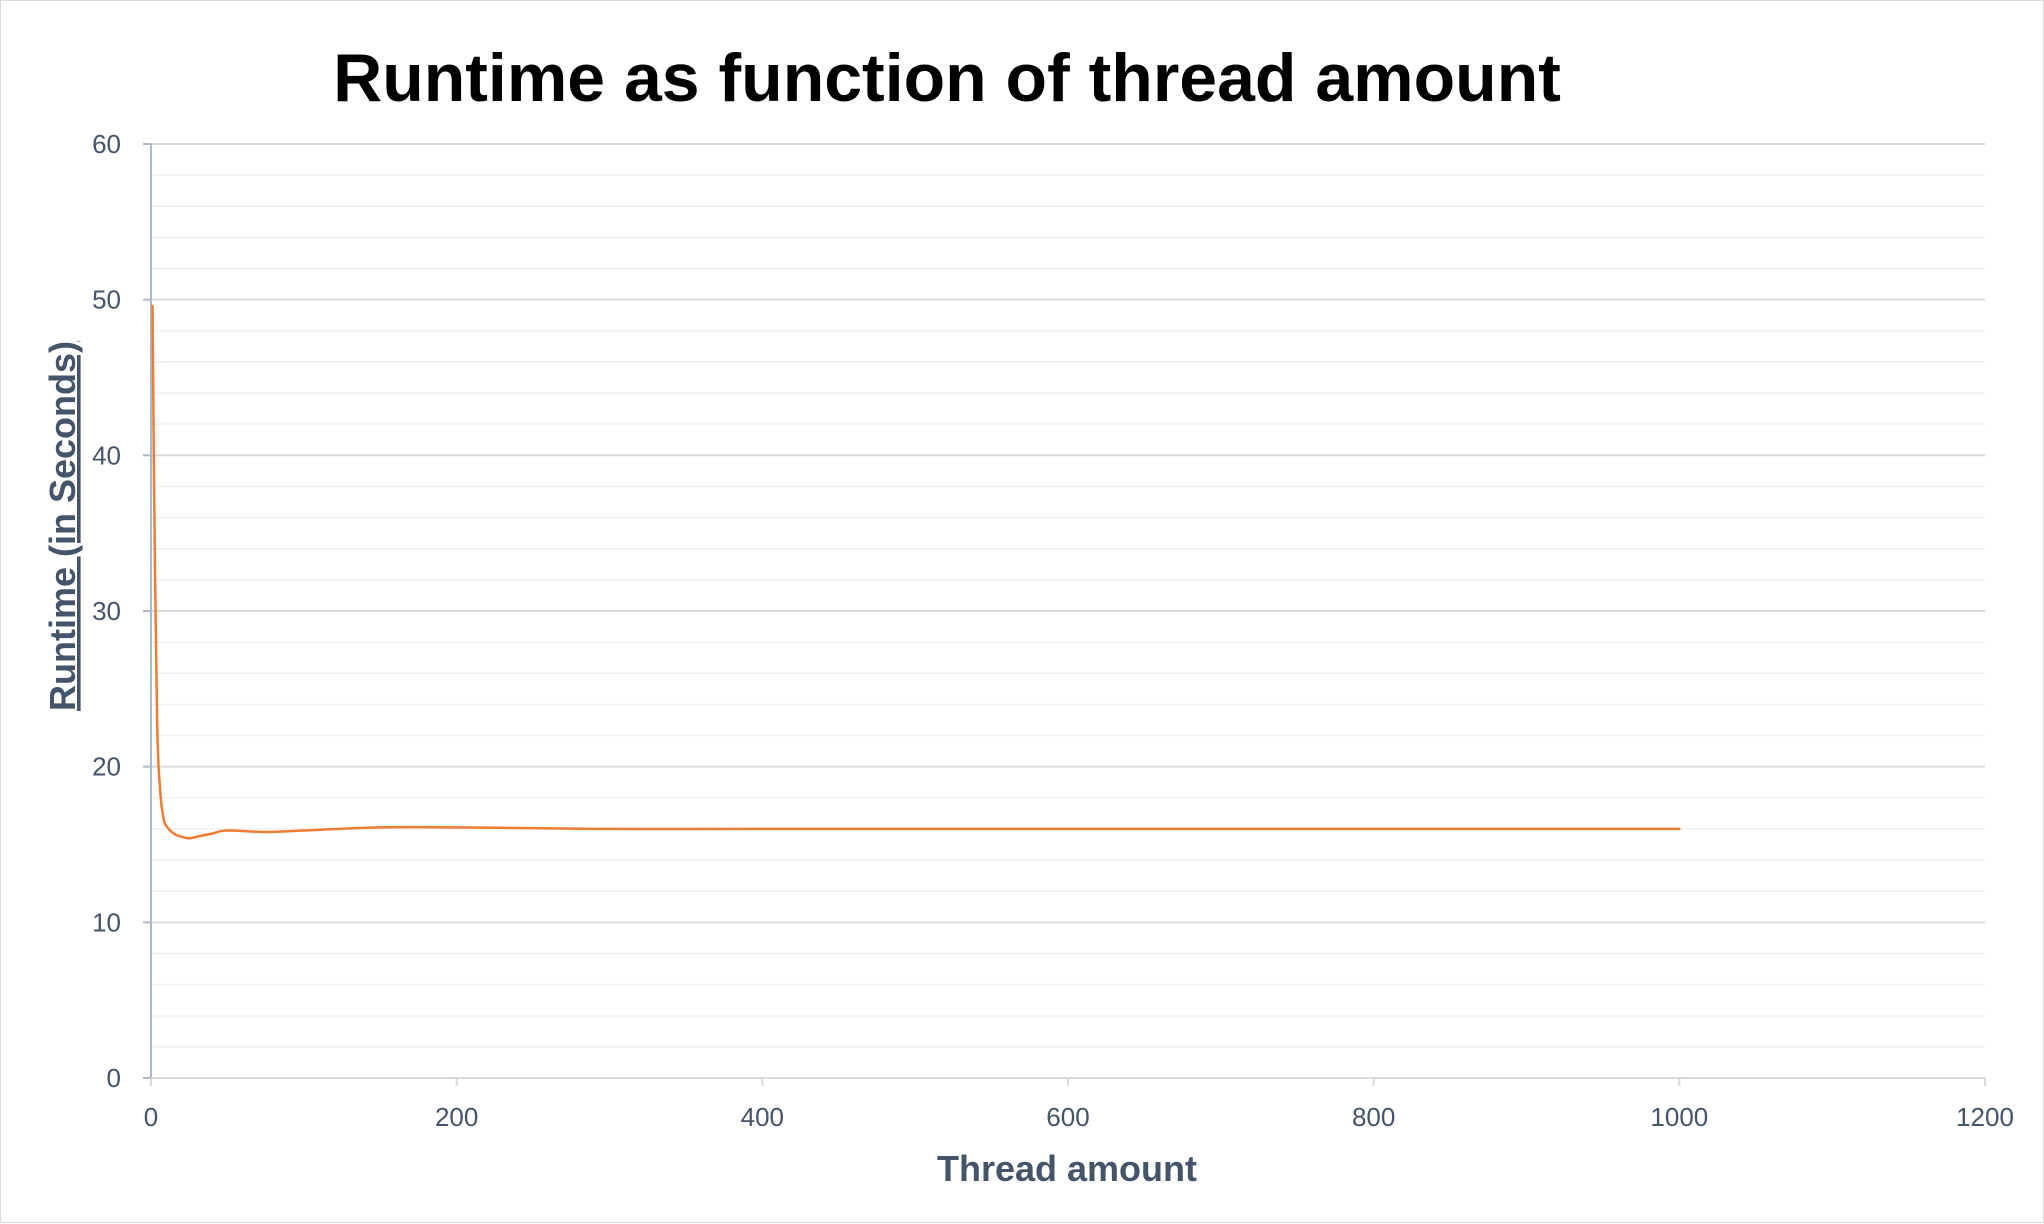  What do you see at coordinates (1067, 1117) in the screenshot?
I see `x-tick-label: 600` at bounding box center [1067, 1117].